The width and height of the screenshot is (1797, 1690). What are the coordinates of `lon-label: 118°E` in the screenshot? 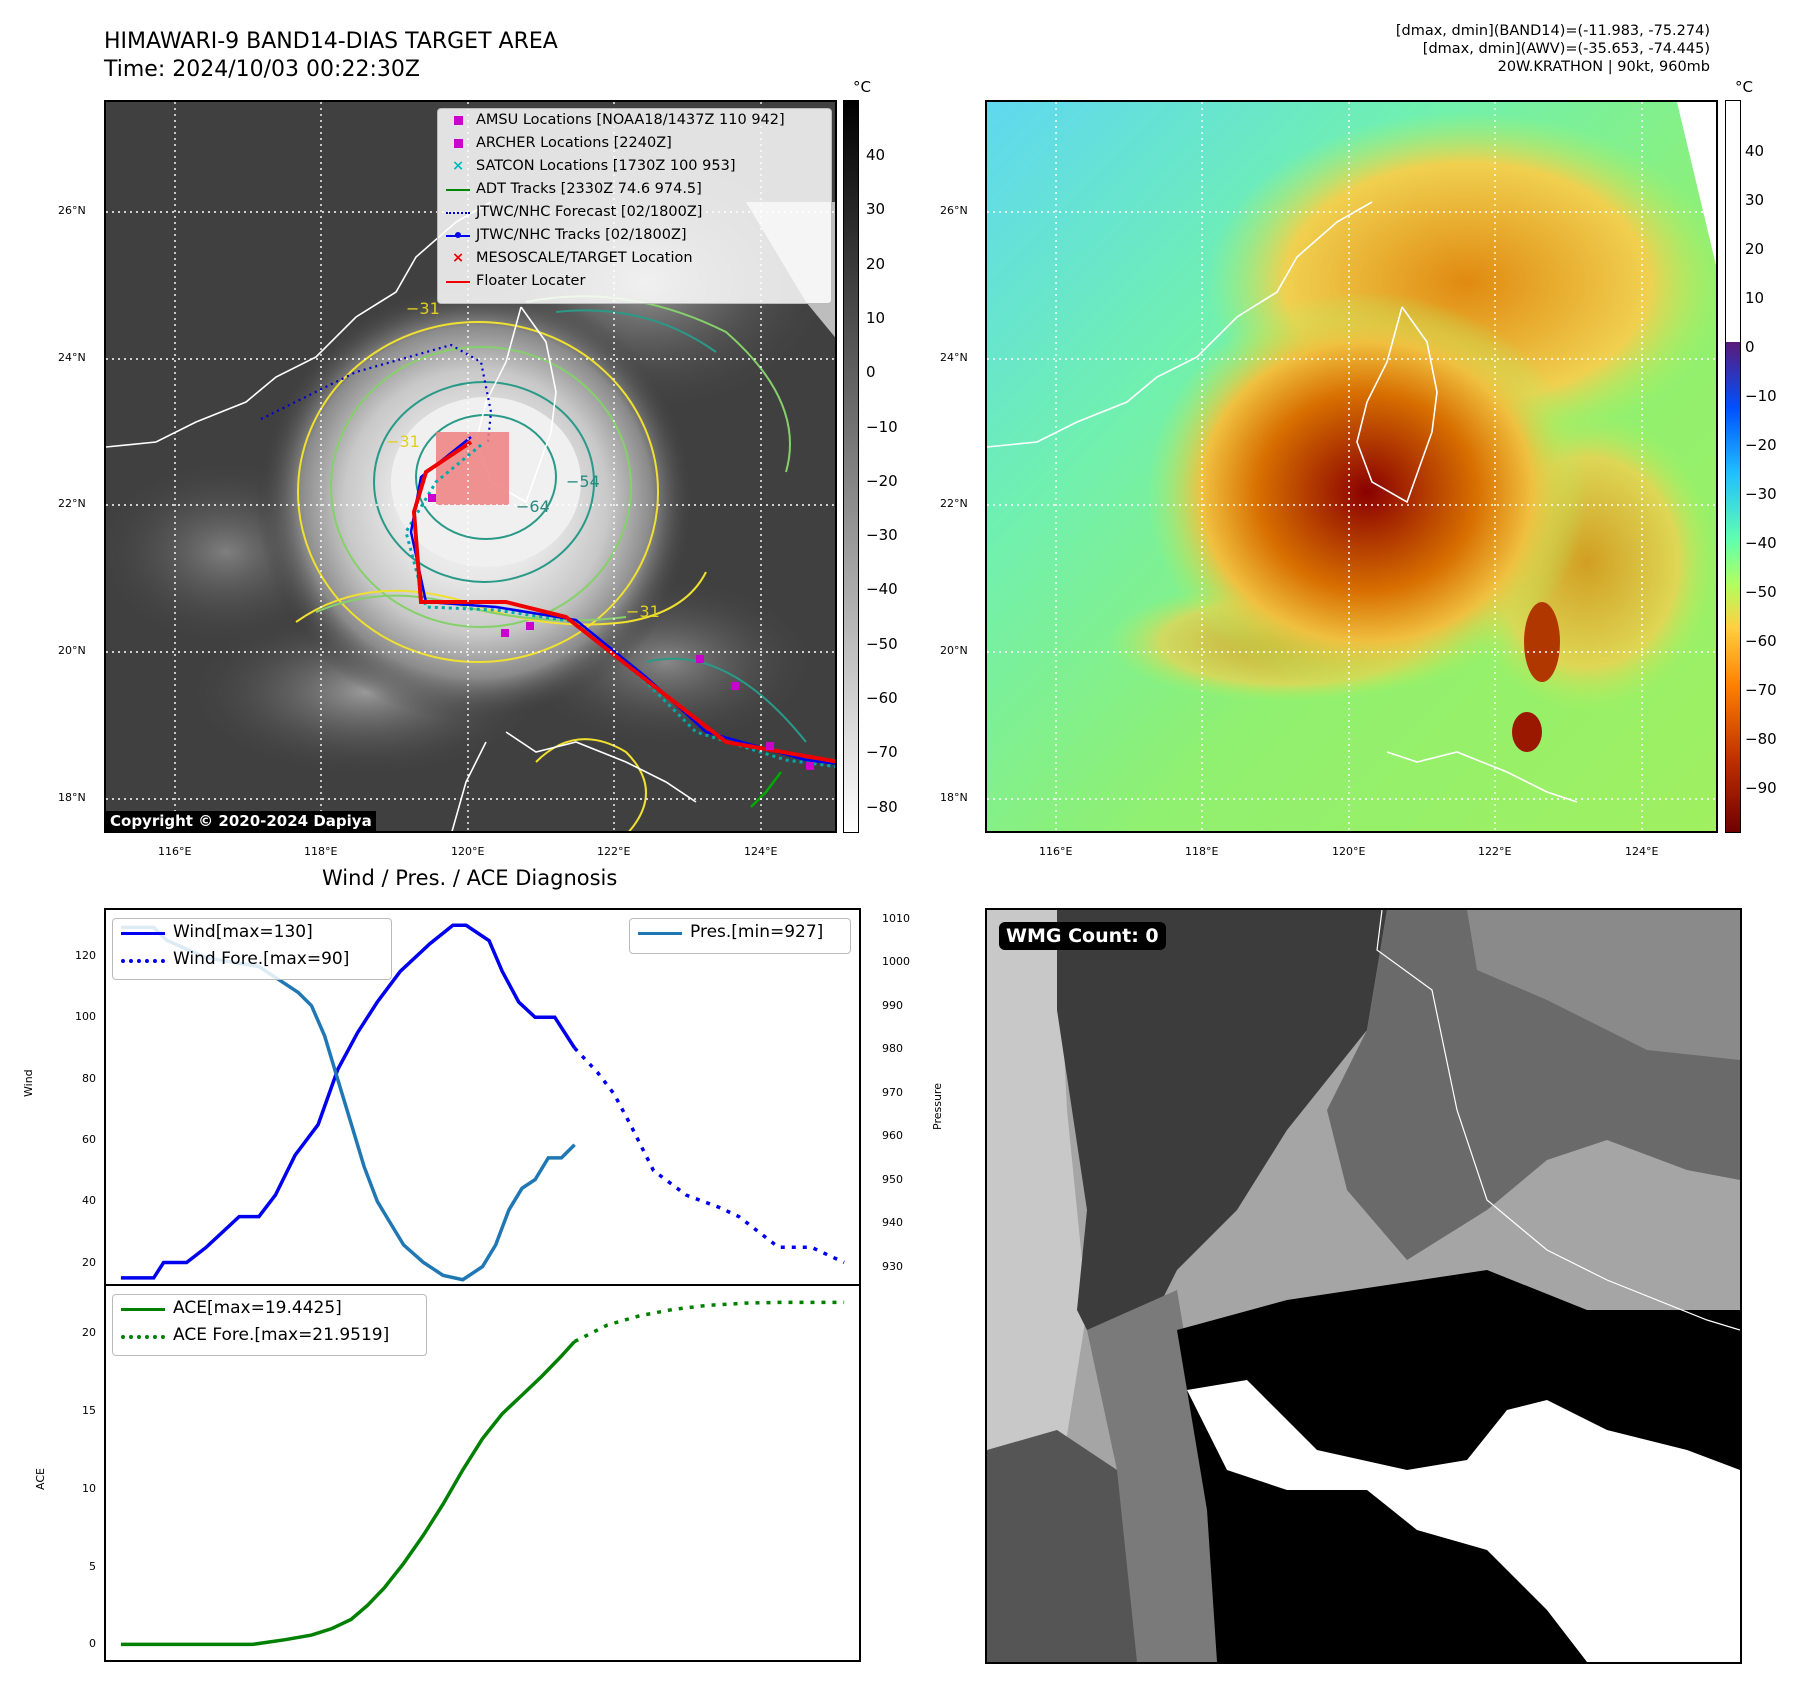 It's located at (321, 851).